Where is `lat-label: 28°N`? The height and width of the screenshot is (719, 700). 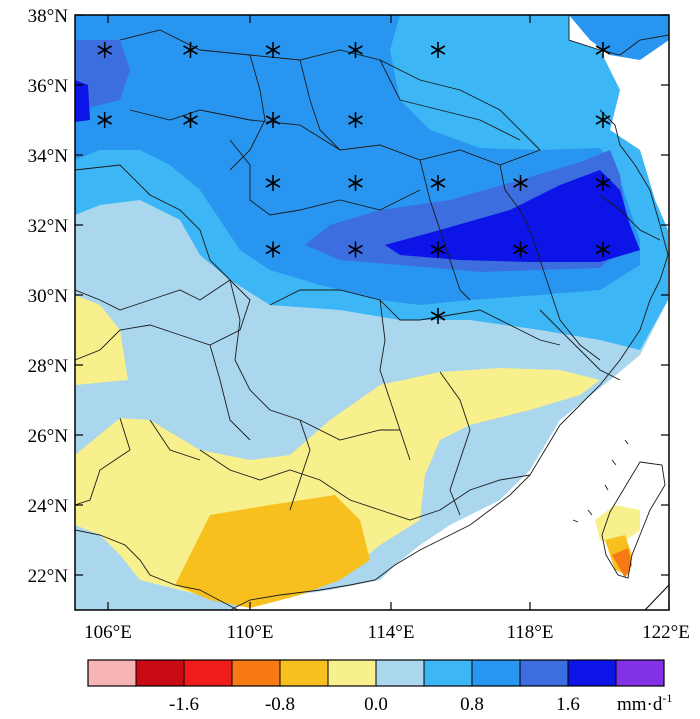 lat-label: 28°N is located at coordinates (48, 366).